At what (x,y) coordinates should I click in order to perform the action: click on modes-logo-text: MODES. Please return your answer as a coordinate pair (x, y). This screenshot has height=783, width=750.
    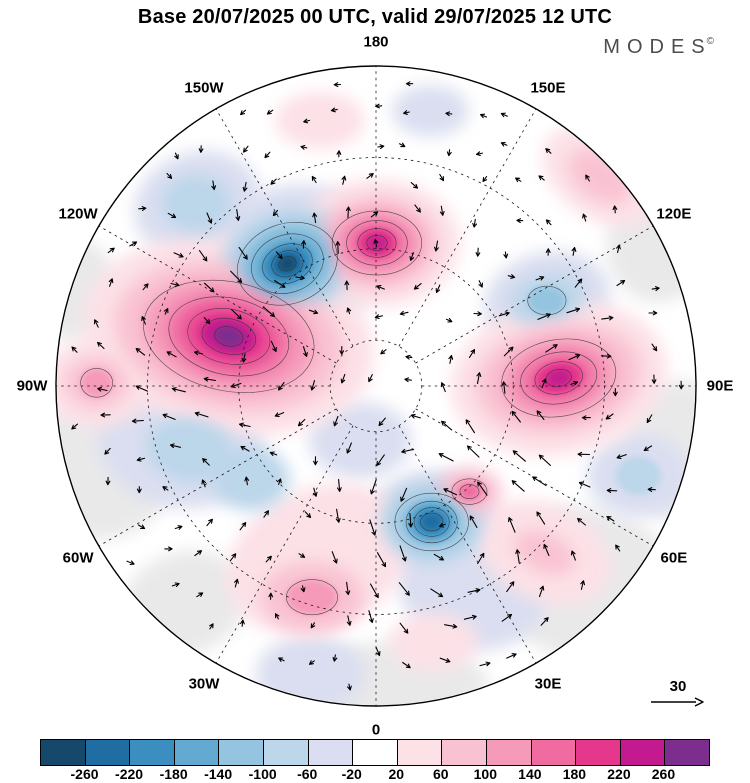
    Looking at the image, I should click on (657, 47).